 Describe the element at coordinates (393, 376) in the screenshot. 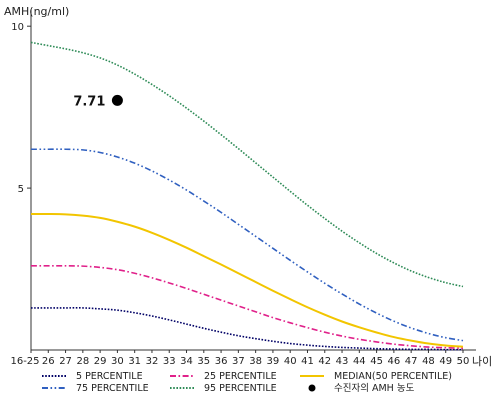

I see `legend-label-median-50-percentile: MEDIAN(50 PERCENTILE)` at that location.